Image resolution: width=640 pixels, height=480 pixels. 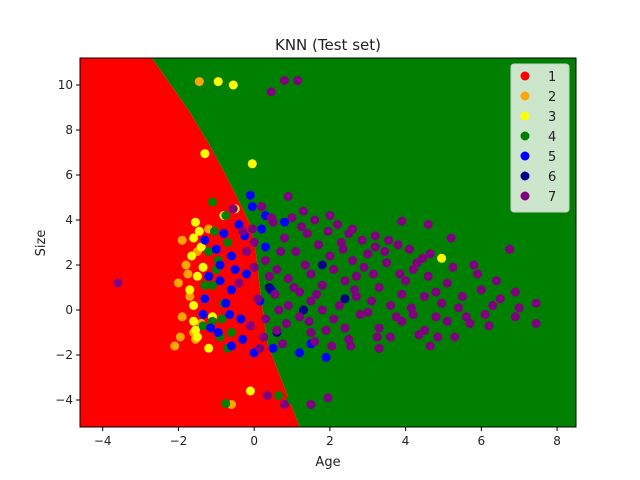 I want to click on x-axis-ticks: −4 −2 0 2 4 6 8, so click(x=327, y=437).